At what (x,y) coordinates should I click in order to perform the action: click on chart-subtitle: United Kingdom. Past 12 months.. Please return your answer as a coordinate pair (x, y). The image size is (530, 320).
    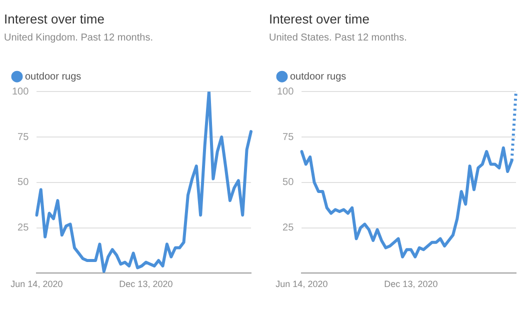
    Looking at the image, I should click on (78, 38).